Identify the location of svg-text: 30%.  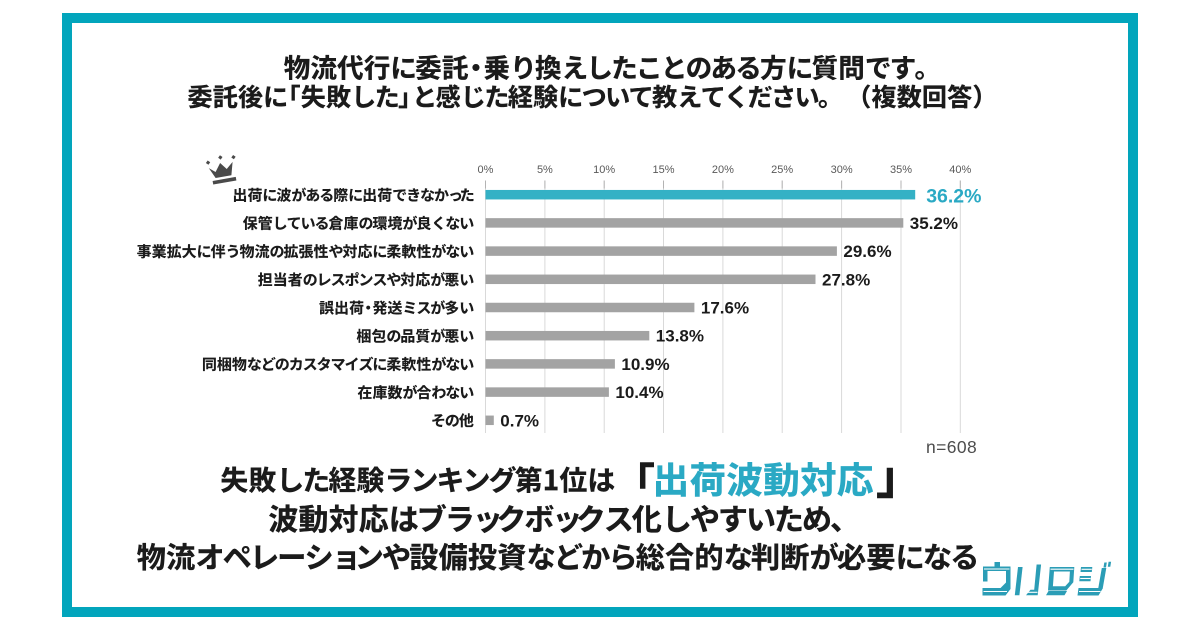
(842, 170).